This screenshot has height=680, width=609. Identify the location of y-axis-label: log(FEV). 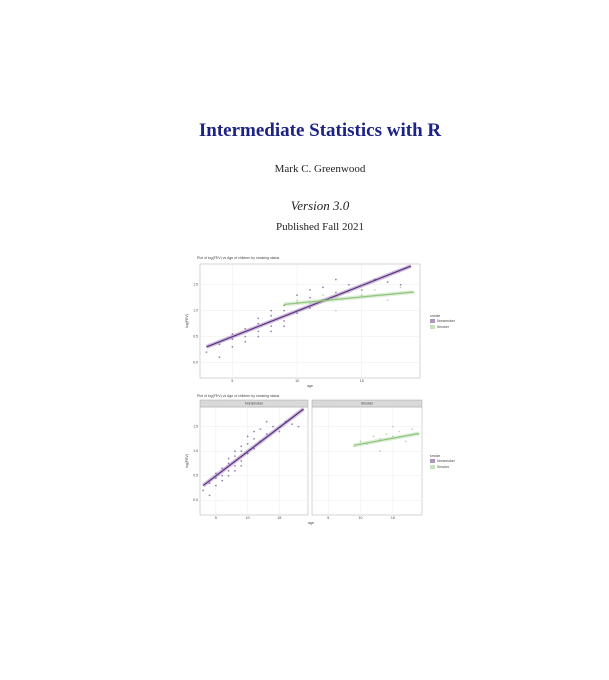
(187, 461).